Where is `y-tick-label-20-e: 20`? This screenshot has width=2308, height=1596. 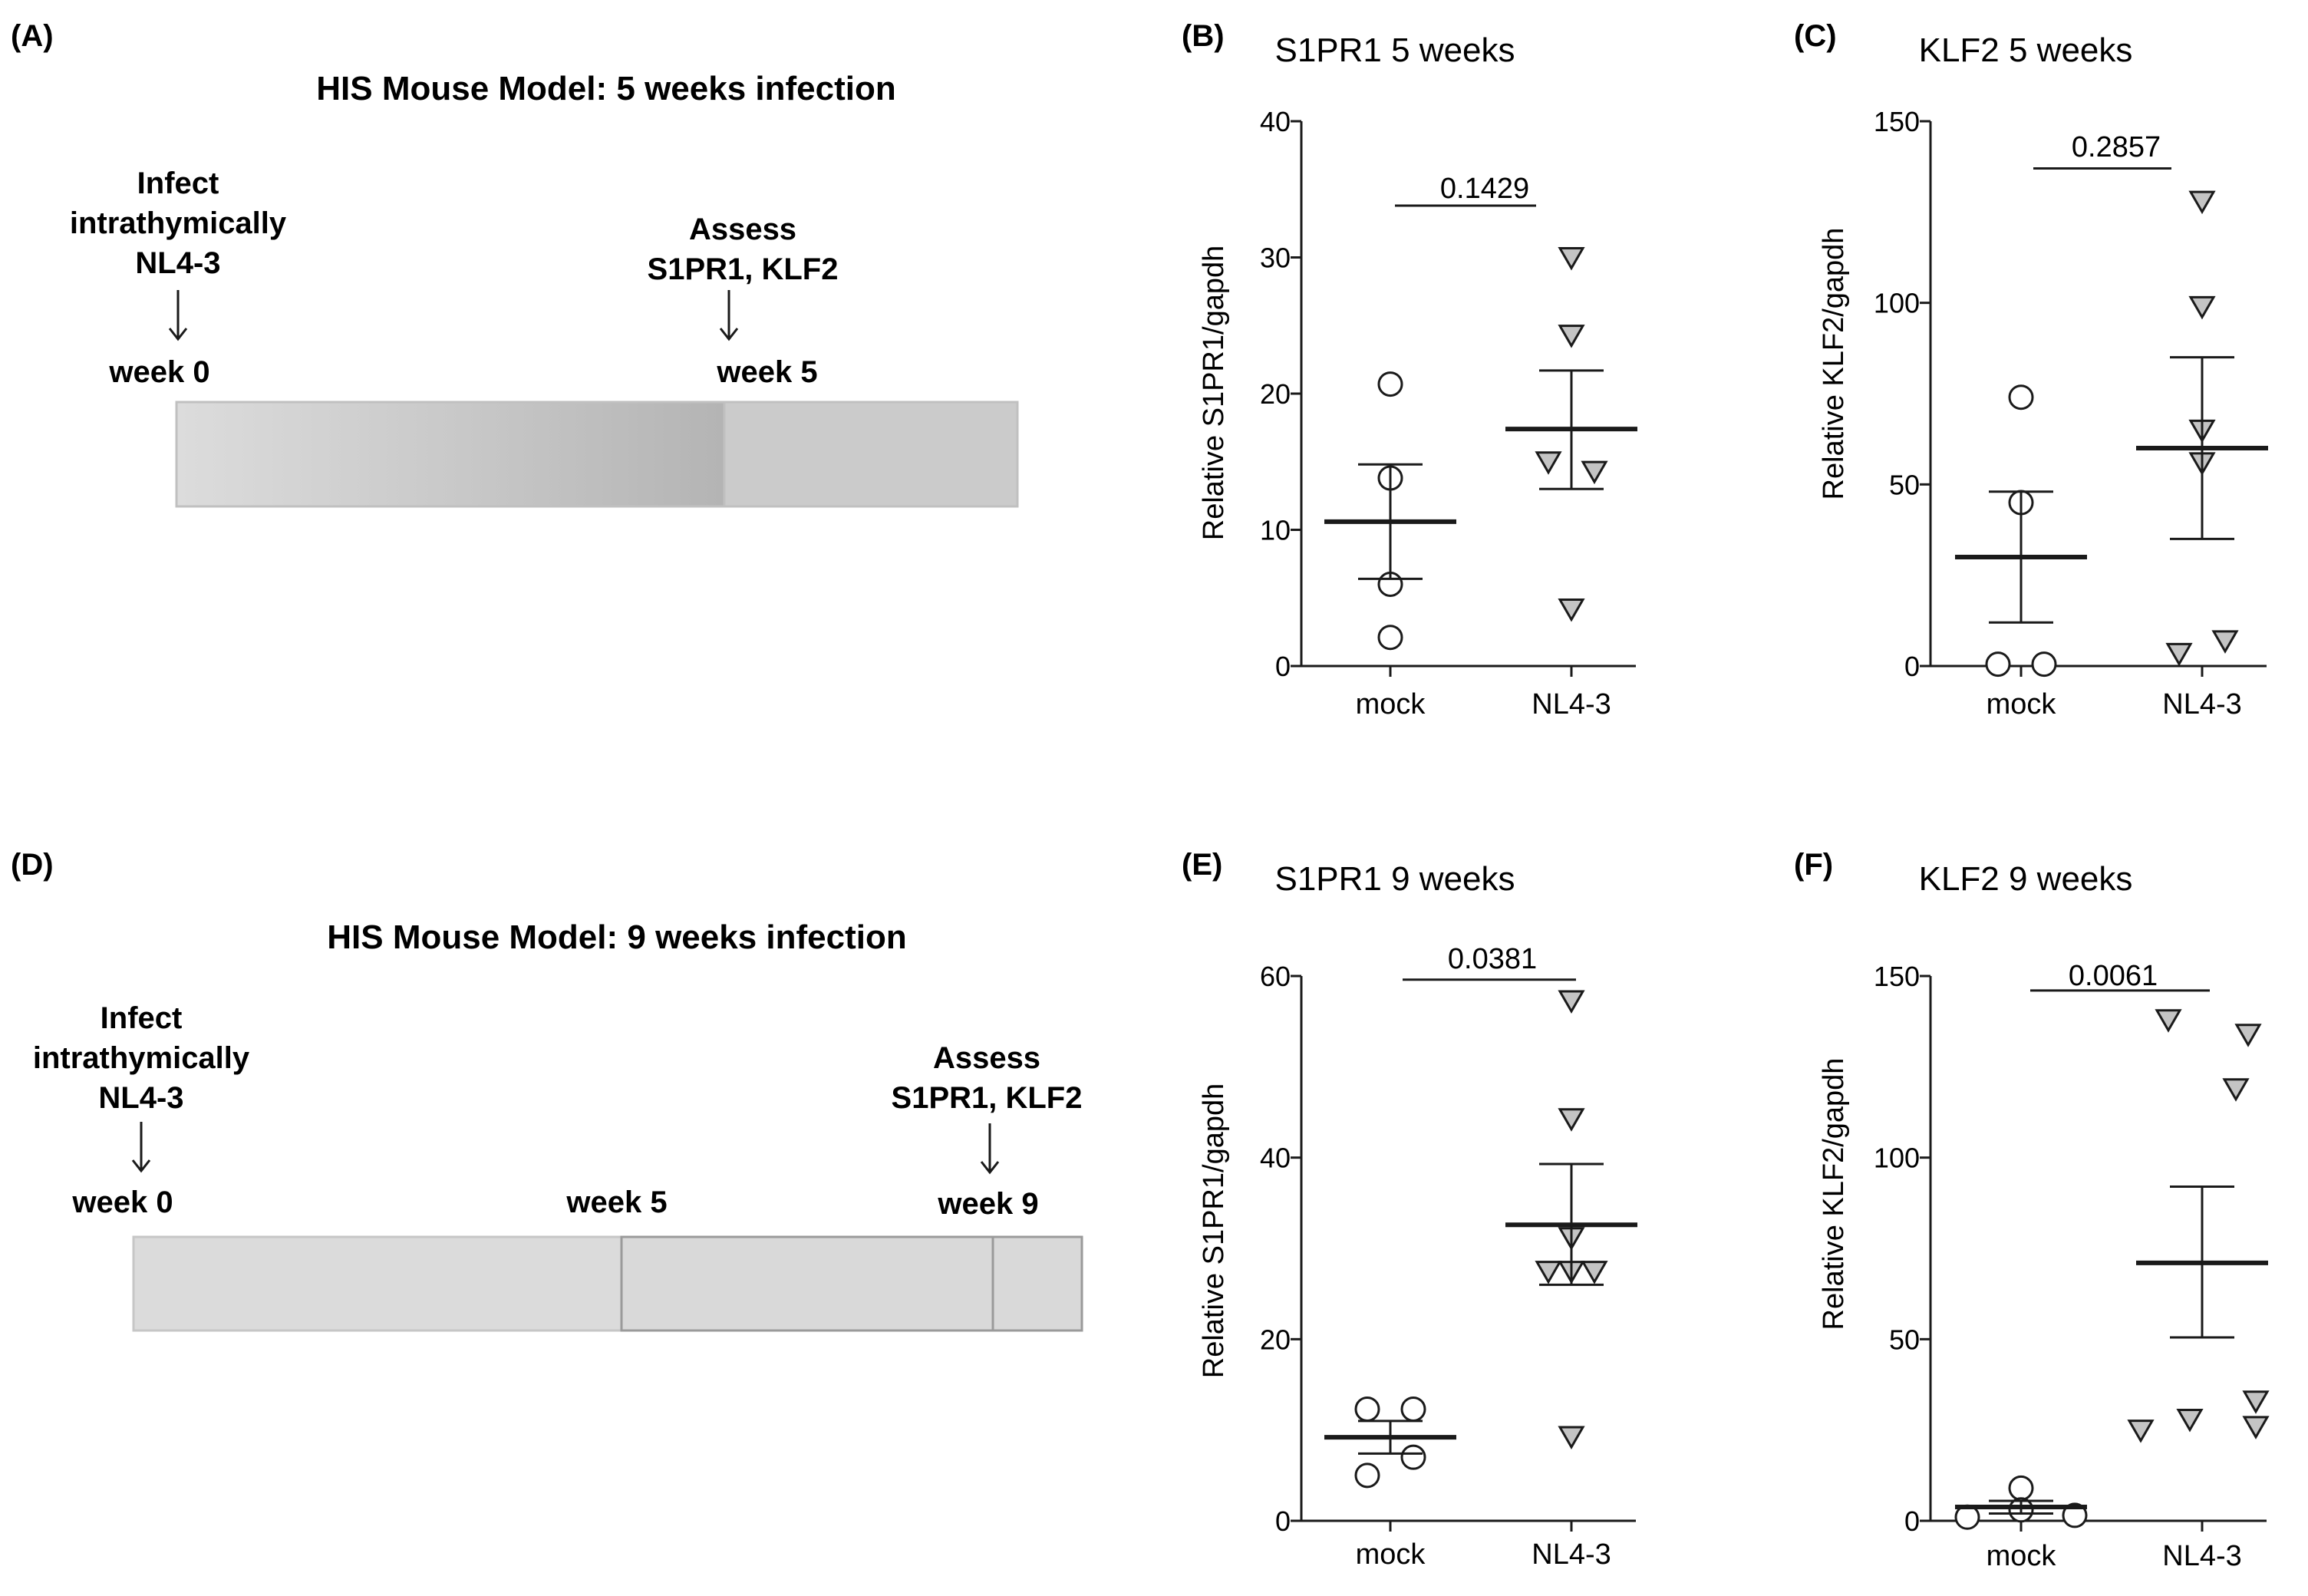 y-tick-label-20-e: 20 is located at coordinates (1275, 1339).